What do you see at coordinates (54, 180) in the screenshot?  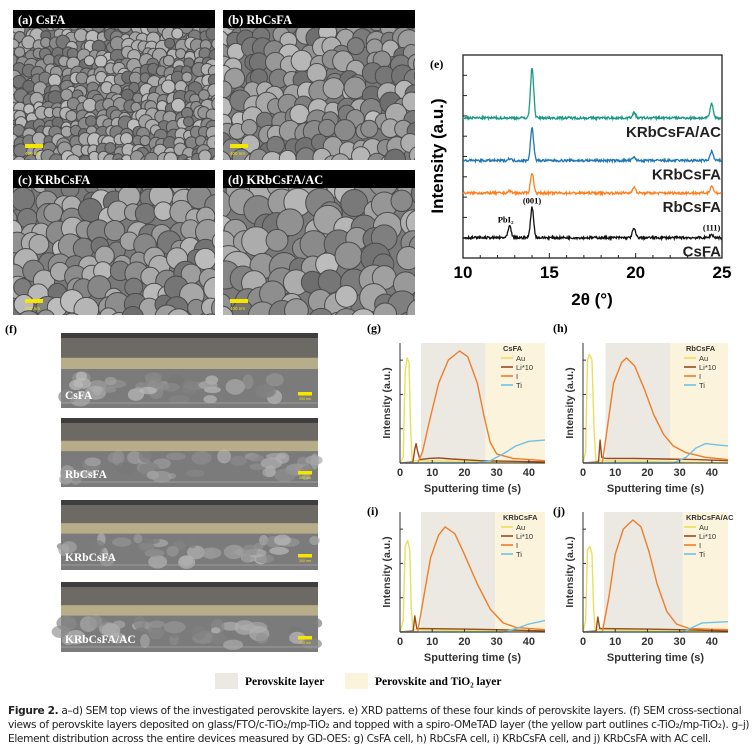 I see `sem-label: (c) KRbCsFA` at bounding box center [54, 180].